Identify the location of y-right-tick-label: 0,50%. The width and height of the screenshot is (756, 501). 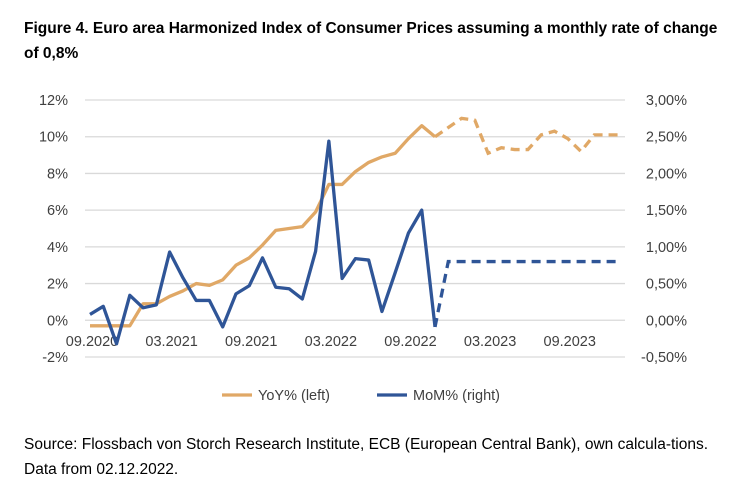
(666, 285).